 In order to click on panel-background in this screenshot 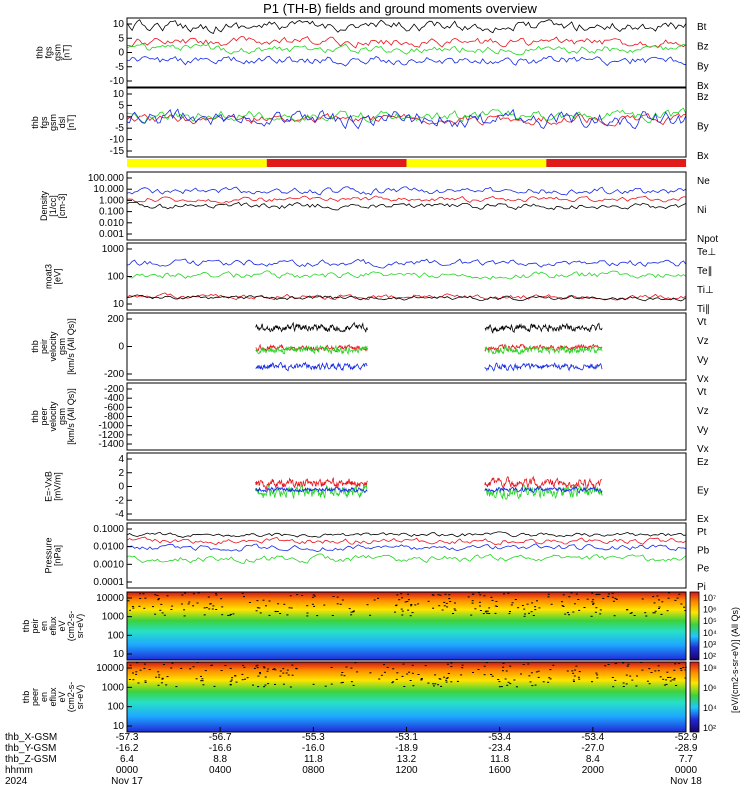, I will do `click(406, 486)`.